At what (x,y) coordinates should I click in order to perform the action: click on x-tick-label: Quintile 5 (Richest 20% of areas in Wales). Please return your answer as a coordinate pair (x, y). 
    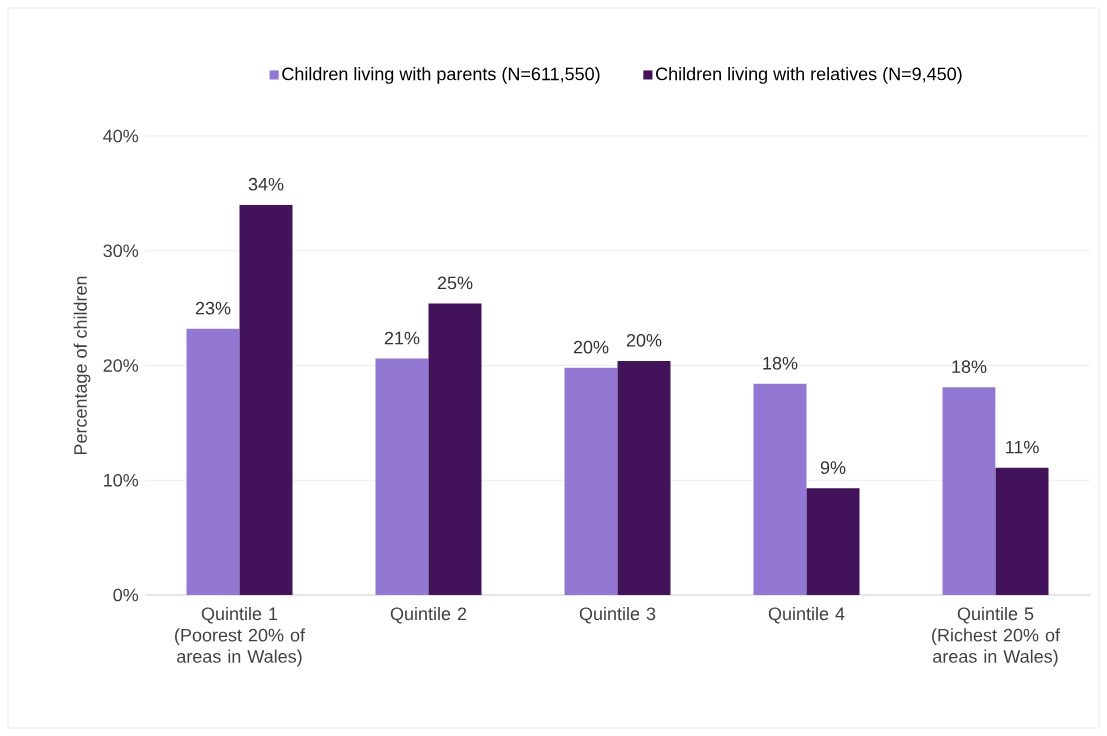
    Looking at the image, I should click on (996, 636).